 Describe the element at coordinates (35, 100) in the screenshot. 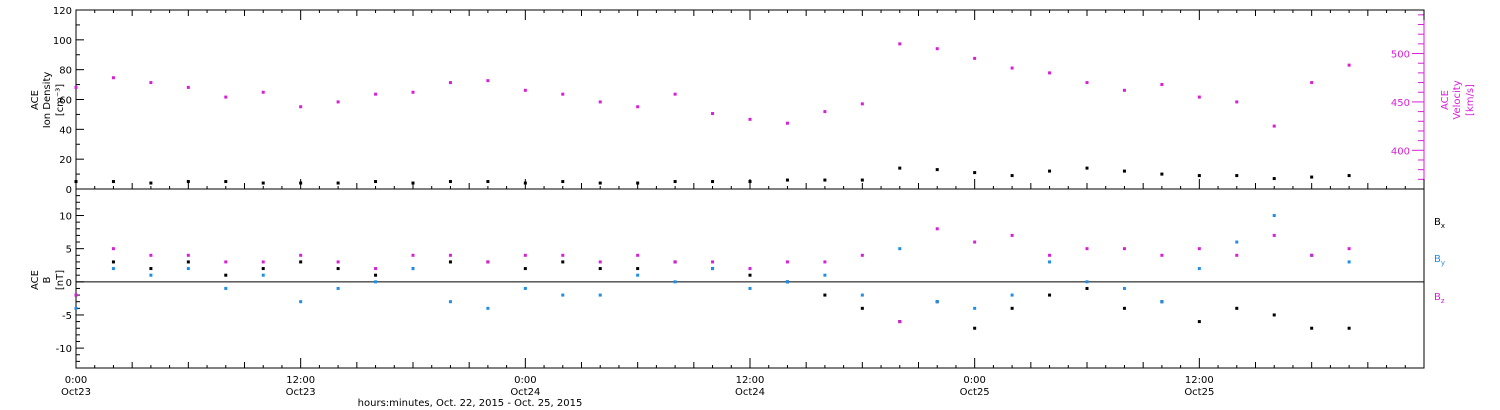

I see `density-ylabel-line-1: ACE` at that location.